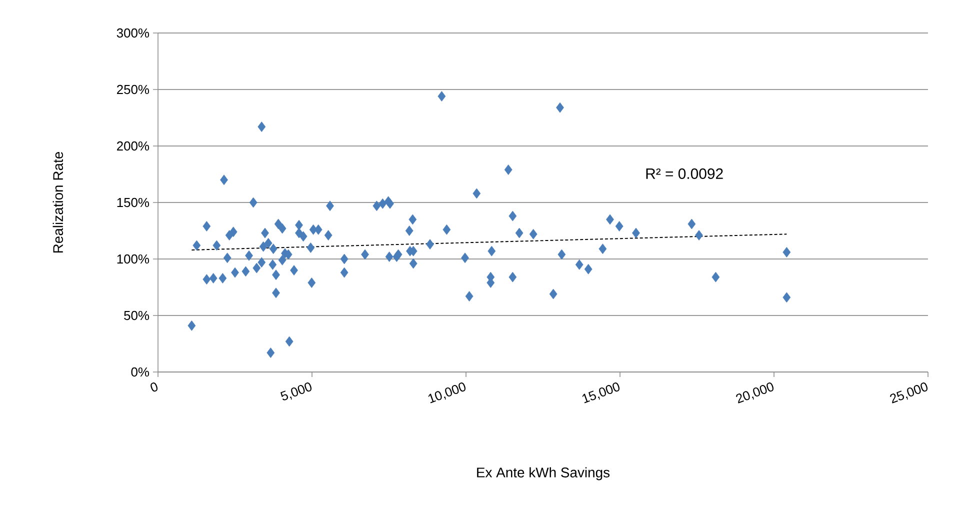 The image size is (956, 514). I want to click on x-tick-label: 10,000, so click(447, 393).